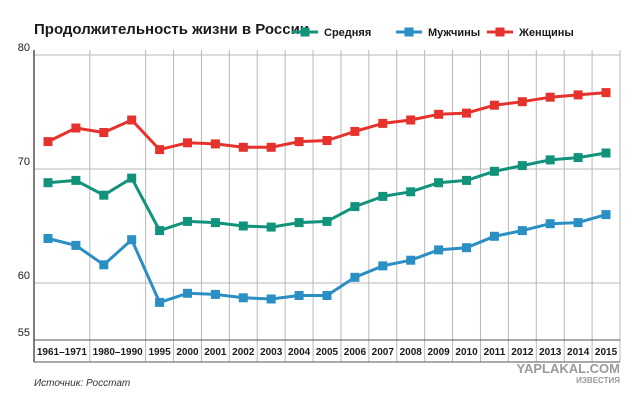 This screenshot has height=400, width=640. I want to click on x-tick-label: 2014, so click(578, 352).